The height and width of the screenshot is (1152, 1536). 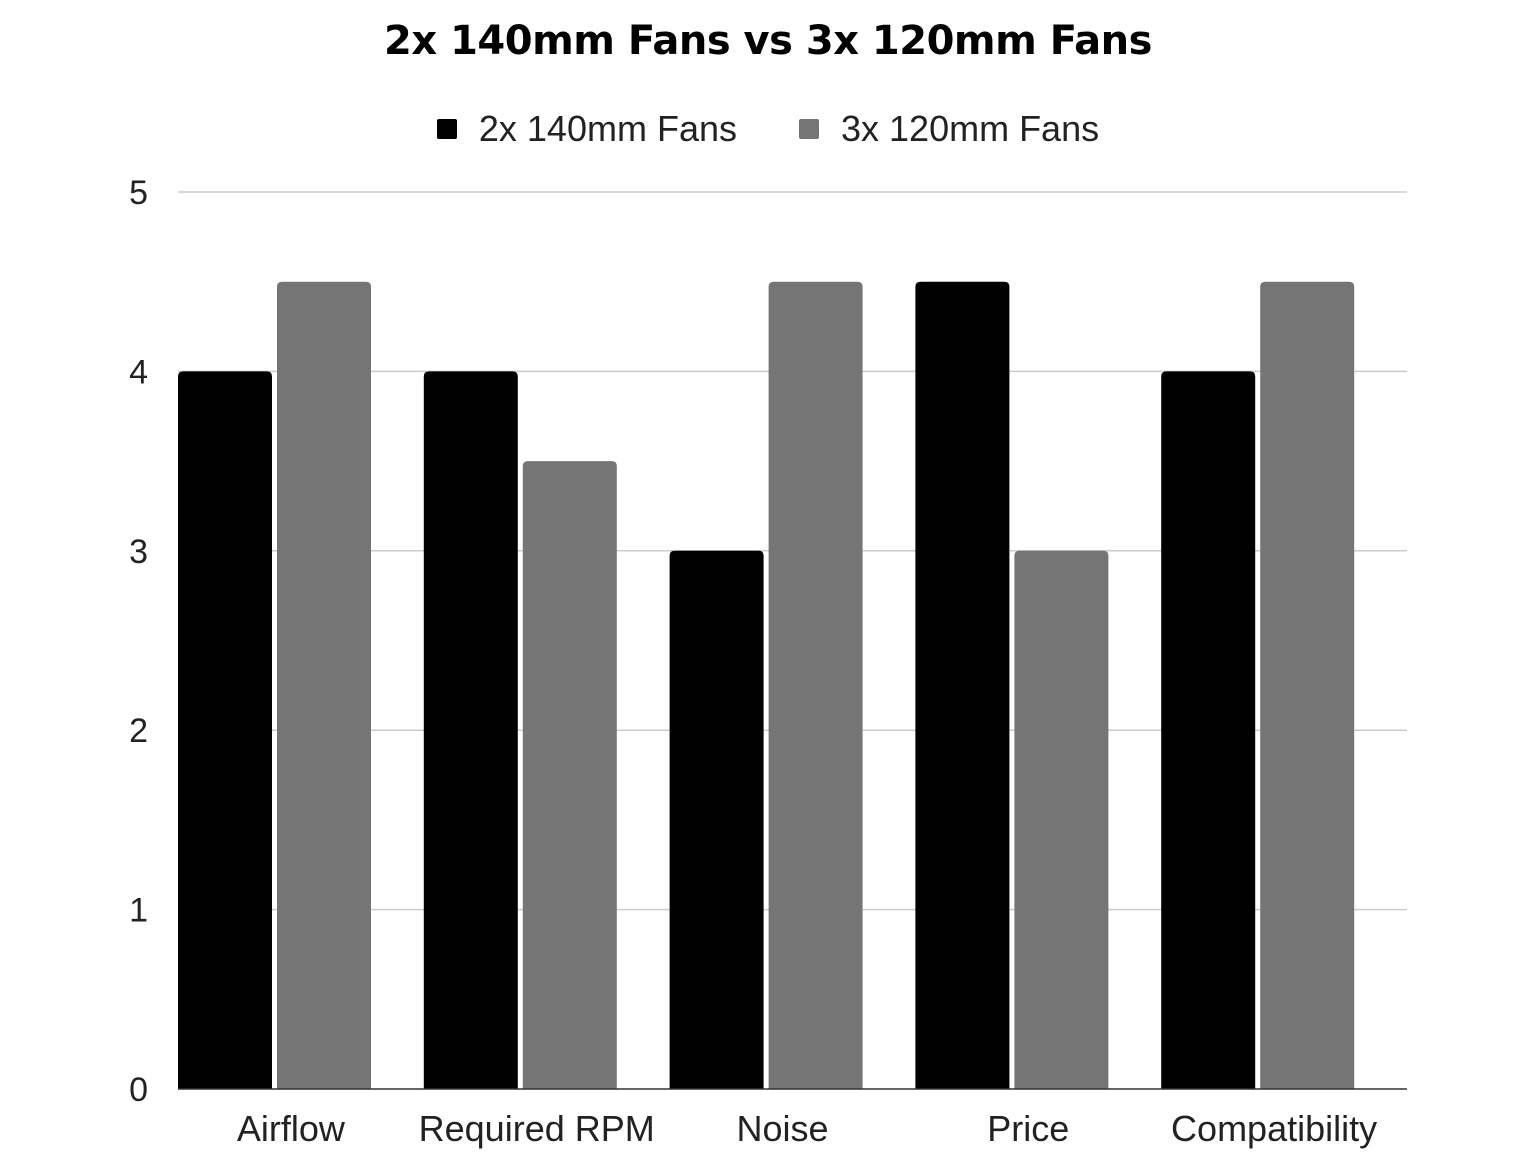 I want to click on y-tick-label: 4, so click(x=138, y=372).